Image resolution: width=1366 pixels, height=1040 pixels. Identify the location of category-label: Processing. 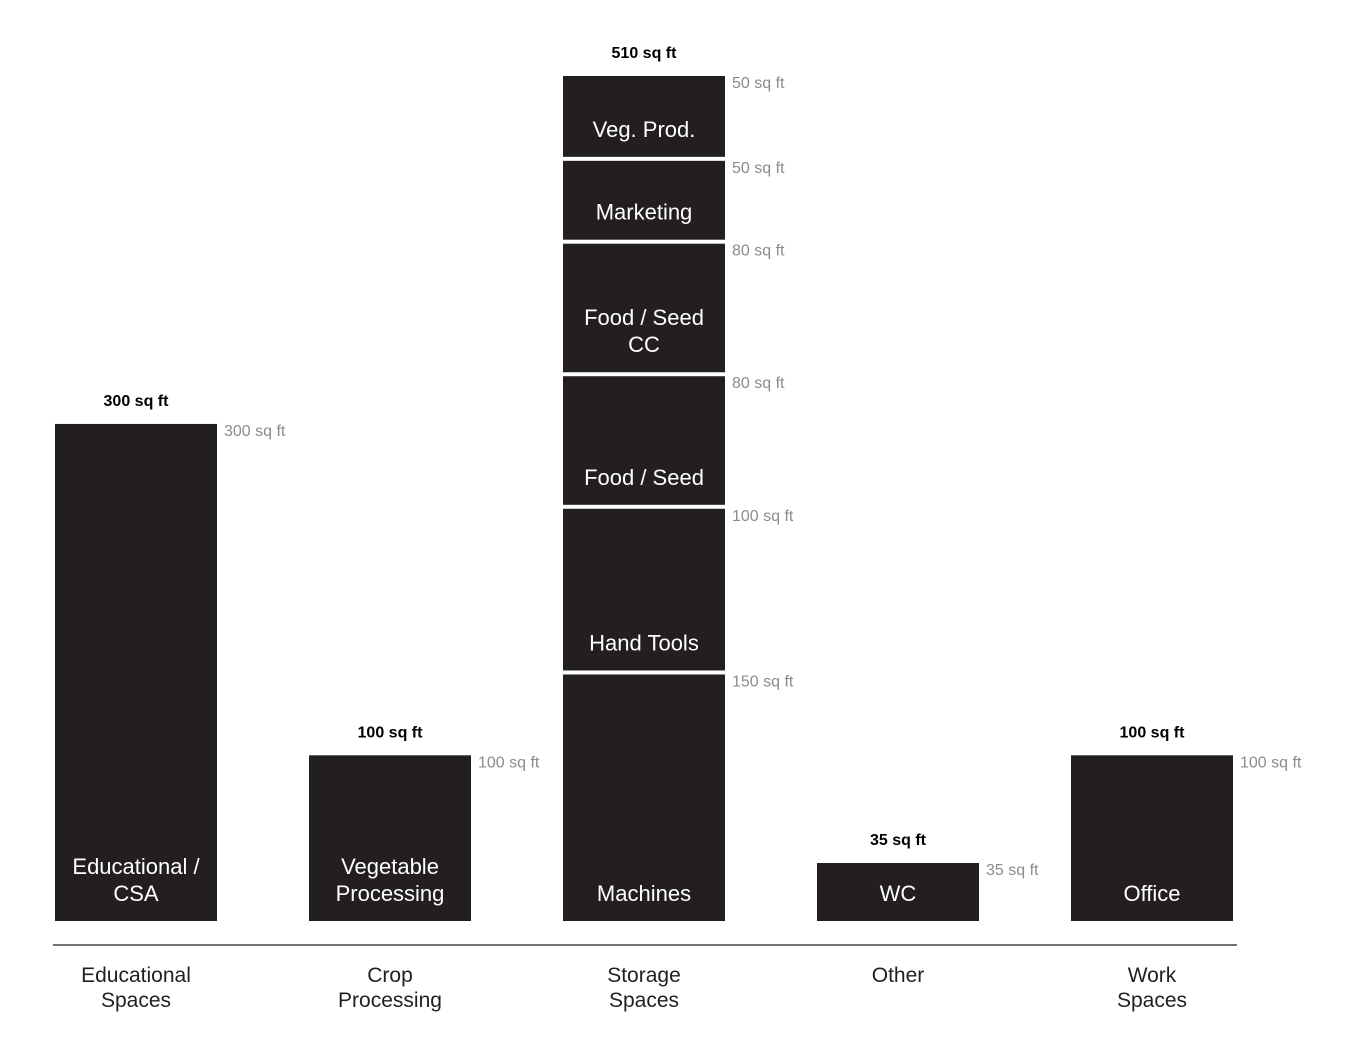
(390, 1000).